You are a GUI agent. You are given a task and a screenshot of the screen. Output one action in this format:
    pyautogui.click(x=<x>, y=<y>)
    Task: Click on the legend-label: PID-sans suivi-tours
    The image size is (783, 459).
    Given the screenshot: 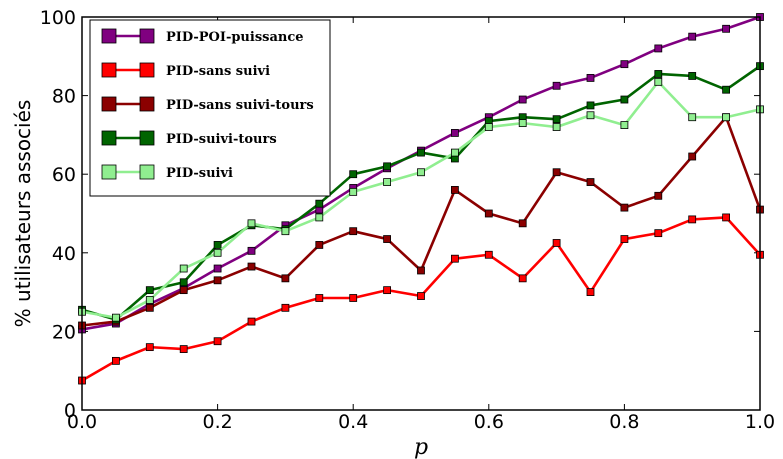 What is the action you would take?
    pyautogui.click(x=240, y=105)
    